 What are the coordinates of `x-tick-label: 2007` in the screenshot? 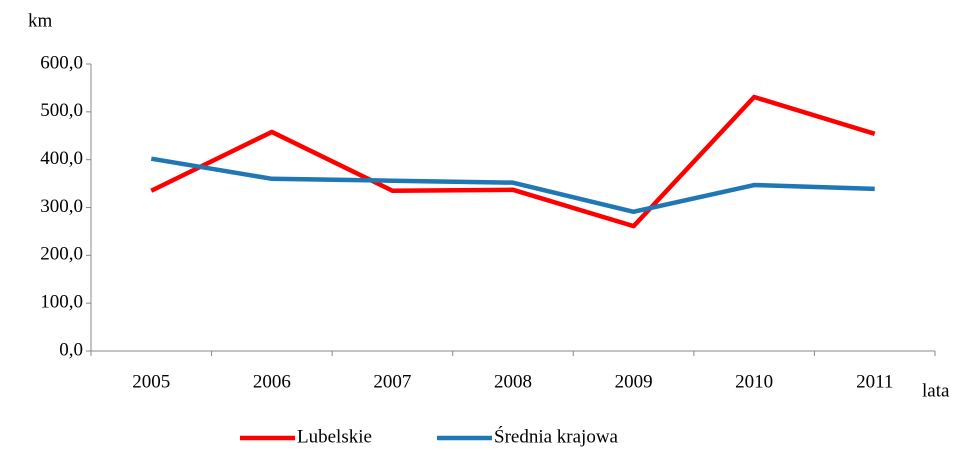 It's located at (392, 381).